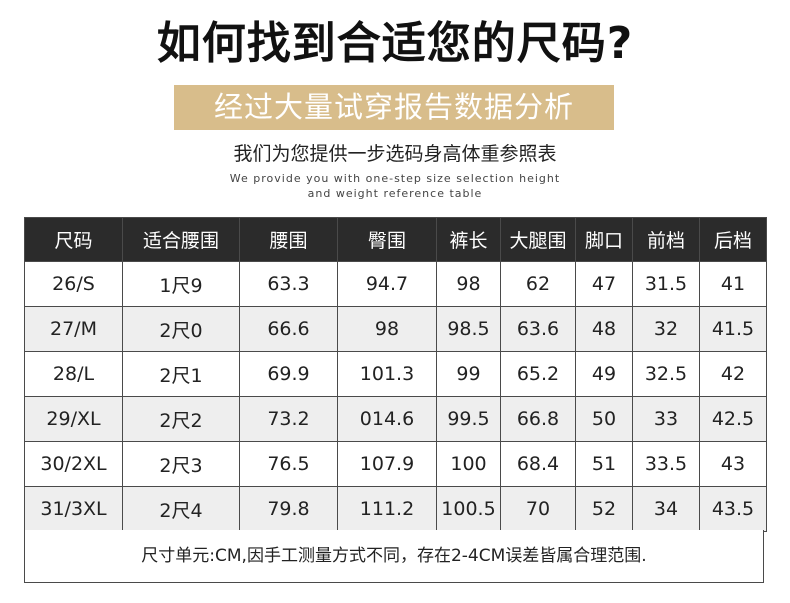 The width and height of the screenshot is (790, 603). What do you see at coordinates (181, 284) in the screenshot?
I see `table-cell: 1尺9` at bounding box center [181, 284].